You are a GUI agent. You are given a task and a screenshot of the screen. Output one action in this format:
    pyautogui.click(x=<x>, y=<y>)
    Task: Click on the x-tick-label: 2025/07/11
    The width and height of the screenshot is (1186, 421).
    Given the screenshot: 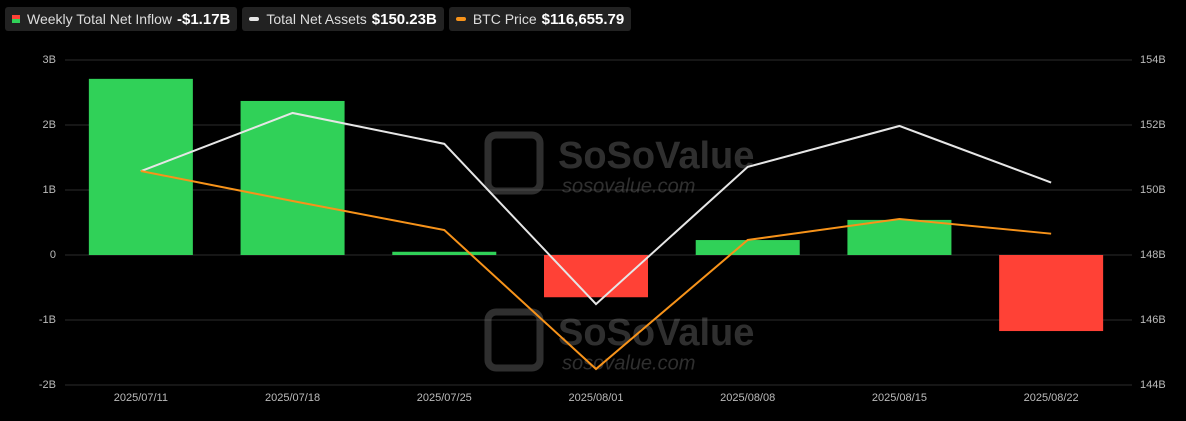 What is the action you would take?
    pyautogui.click(x=141, y=398)
    